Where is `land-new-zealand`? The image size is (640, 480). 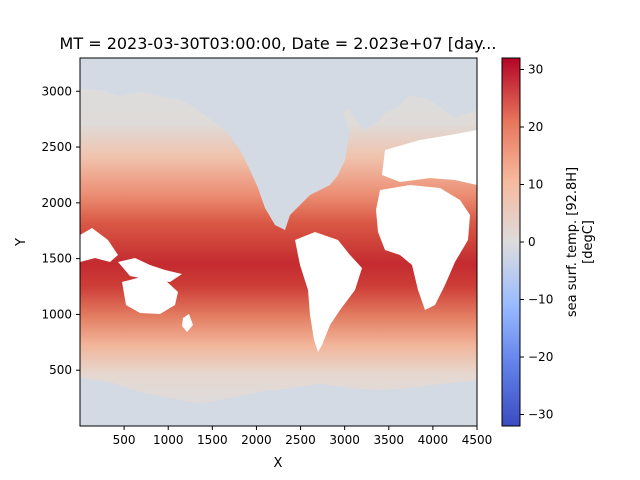 land-new-zealand is located at coordinates (187, 323).